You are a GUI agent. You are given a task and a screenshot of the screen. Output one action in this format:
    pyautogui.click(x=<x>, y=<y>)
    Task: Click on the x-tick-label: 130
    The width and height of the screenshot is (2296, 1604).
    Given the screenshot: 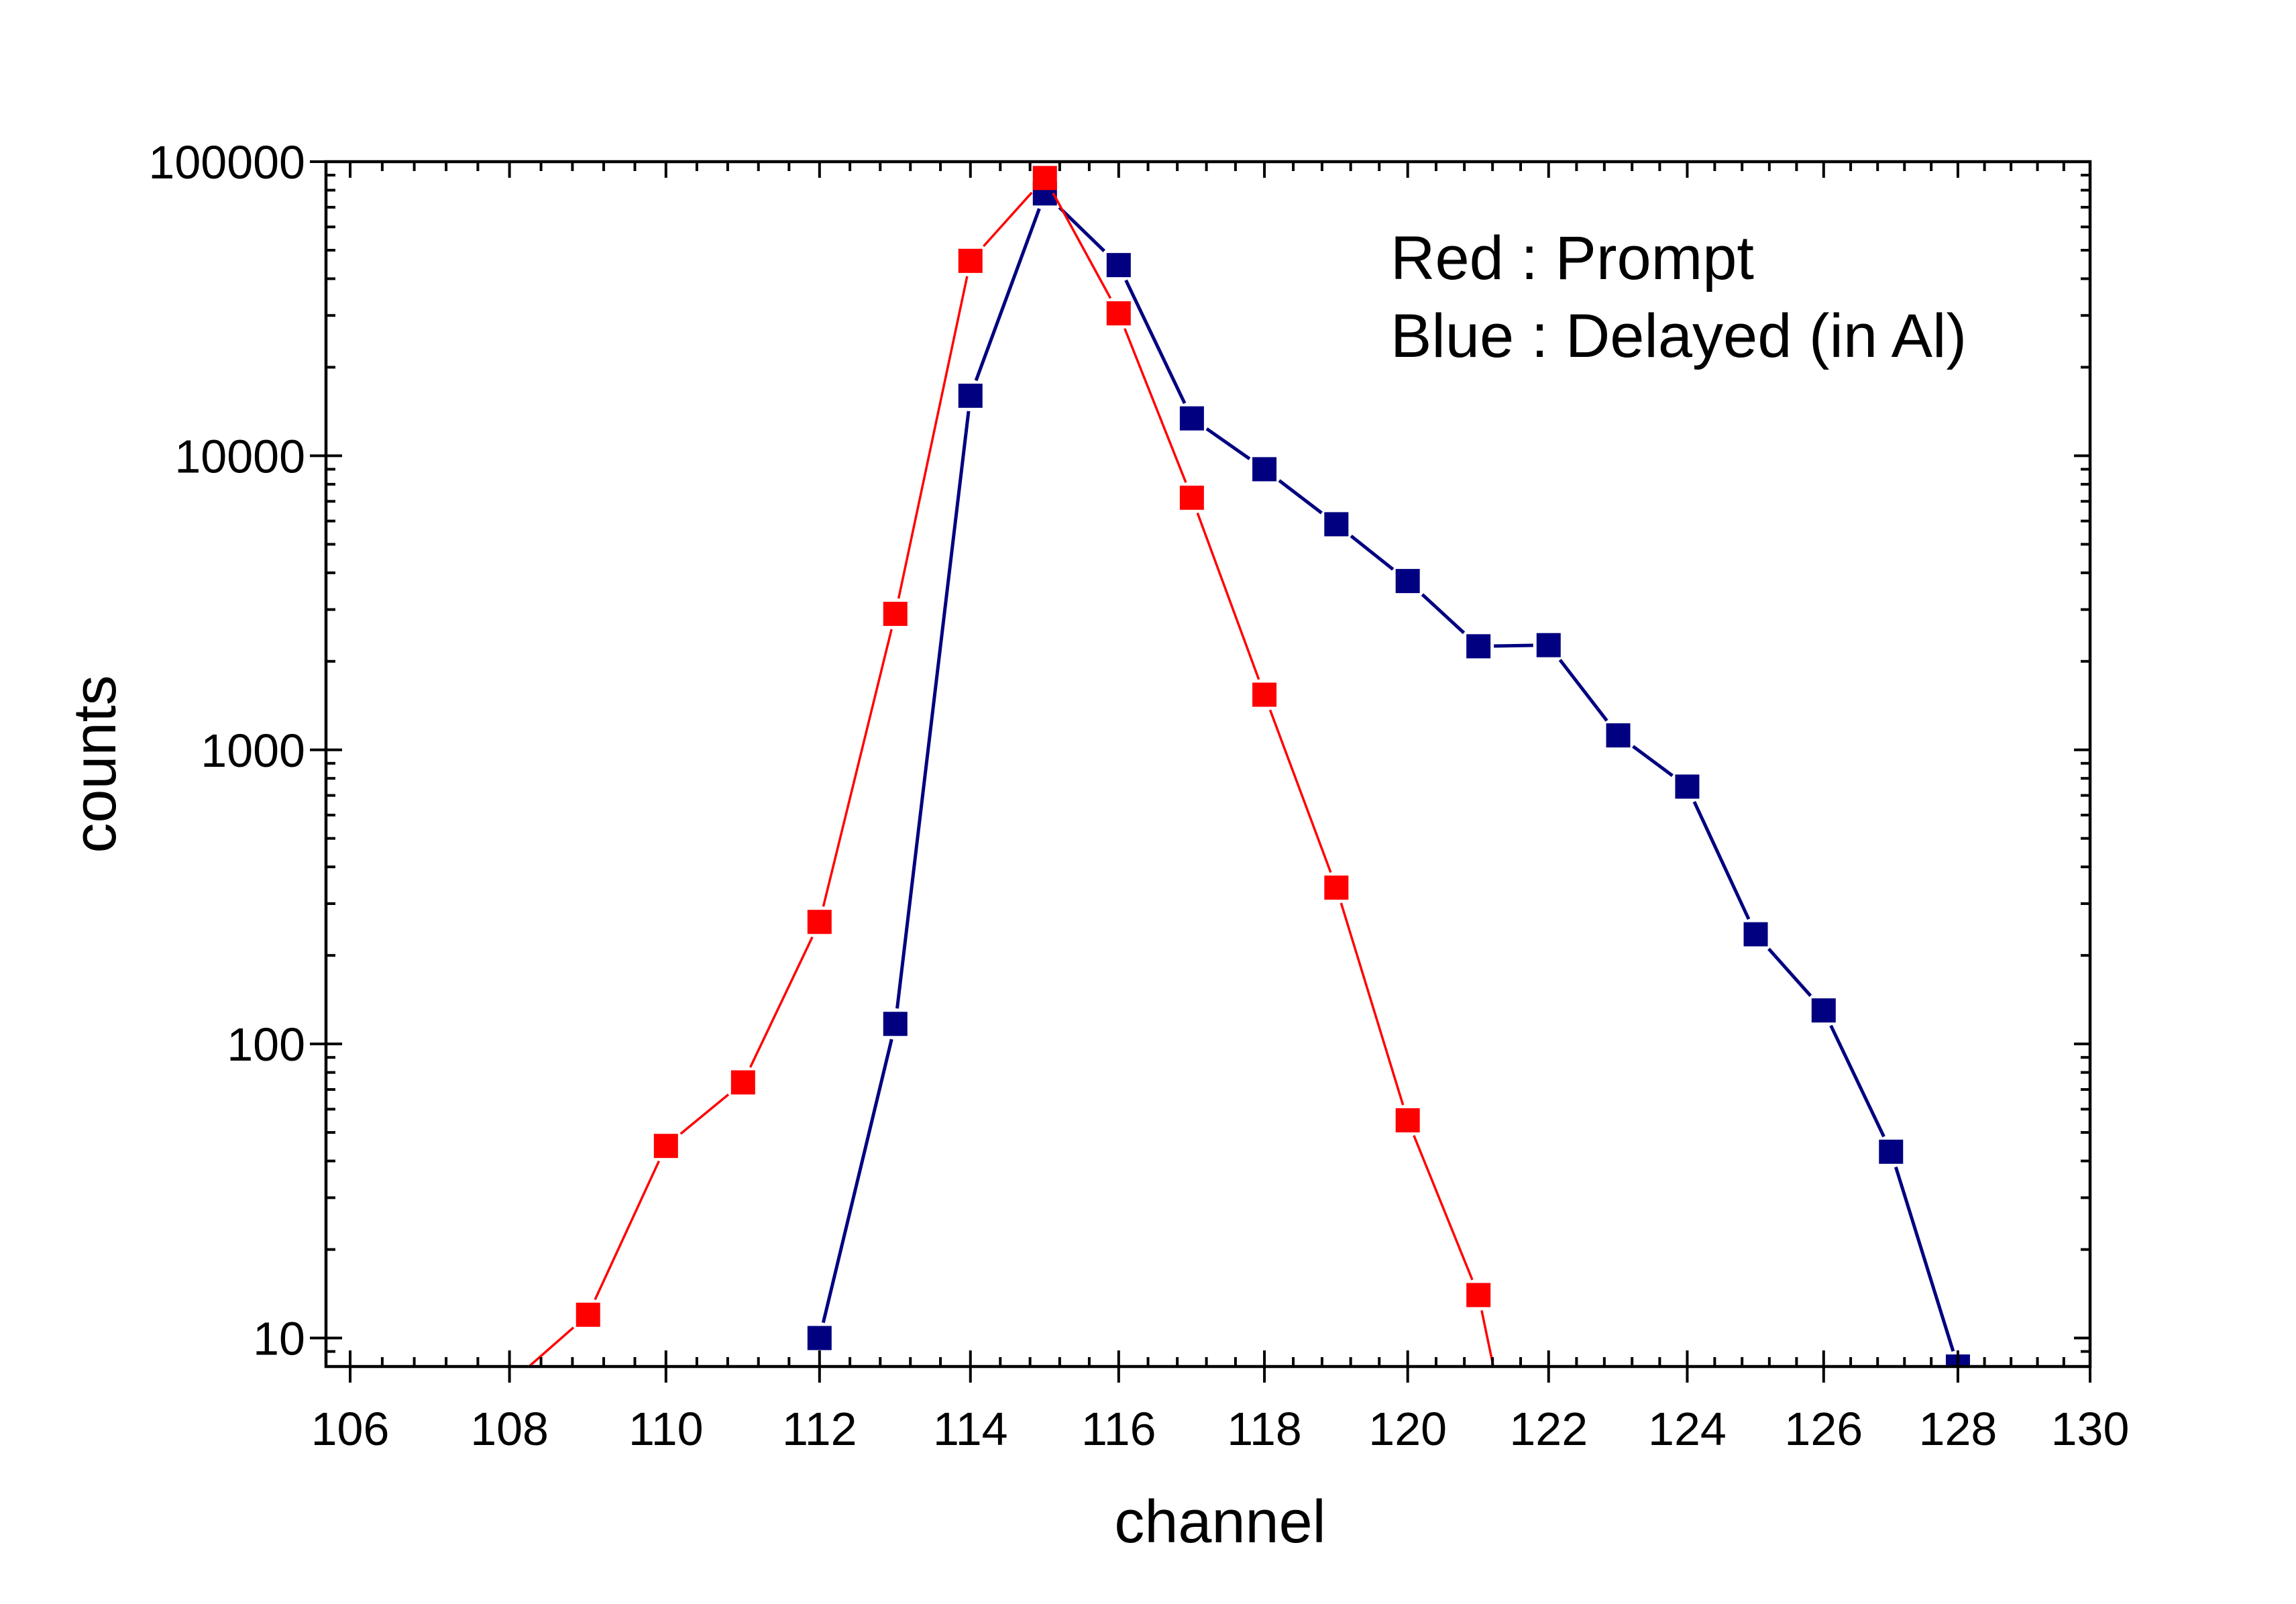 What is the action you would take?
    pyautogui.click(x=2090, y=1429)
    